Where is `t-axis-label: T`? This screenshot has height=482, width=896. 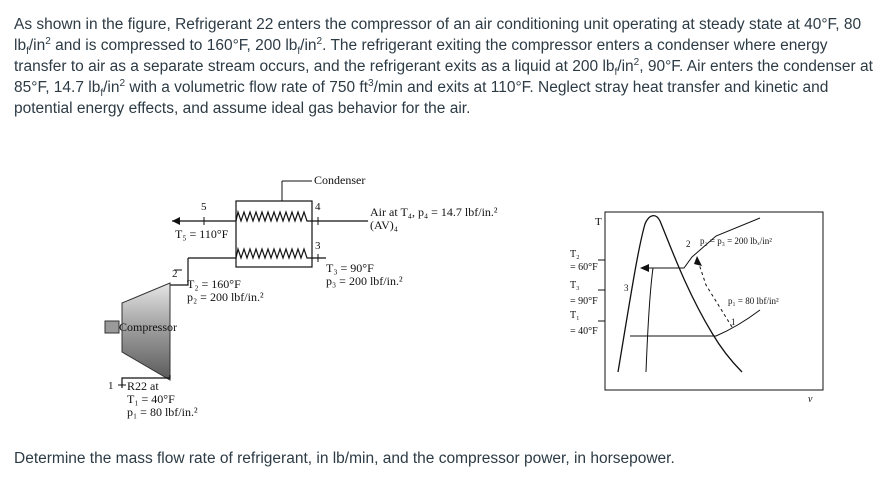 t-axis-label: T is located at coordinates (598, 222).